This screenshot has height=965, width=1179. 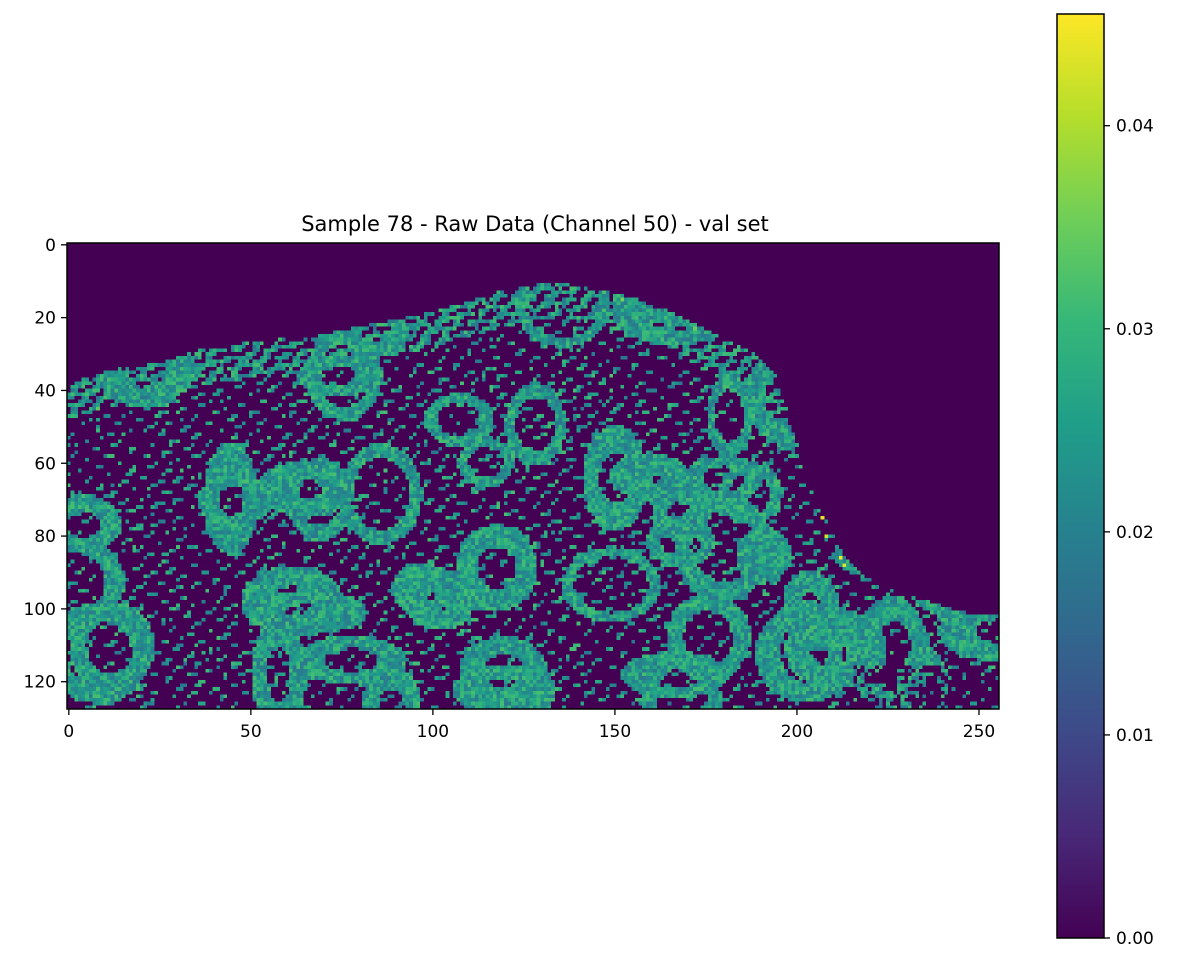 What do you see at coordinates (45, 319) in the screenshot?
I see `y-tick-label: 20` at bounding box center [45, 319].